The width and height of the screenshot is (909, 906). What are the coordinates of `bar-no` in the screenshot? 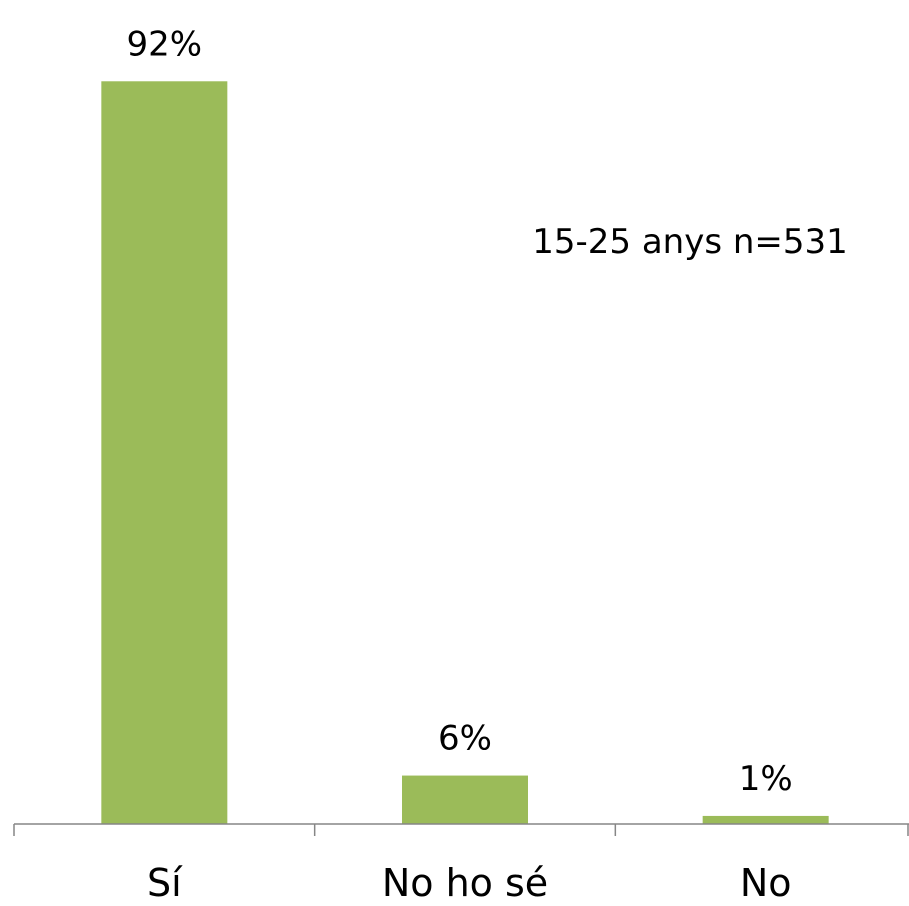 It's located at (765, 819).